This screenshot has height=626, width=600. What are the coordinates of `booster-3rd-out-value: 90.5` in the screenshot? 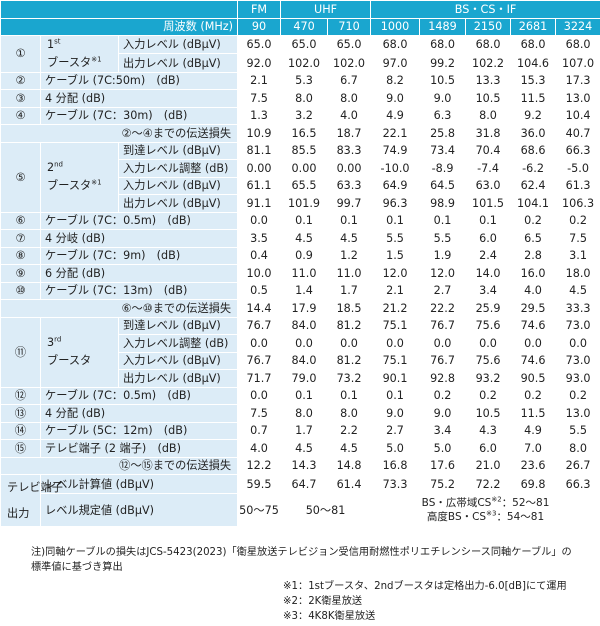 It's located at (533, 378).